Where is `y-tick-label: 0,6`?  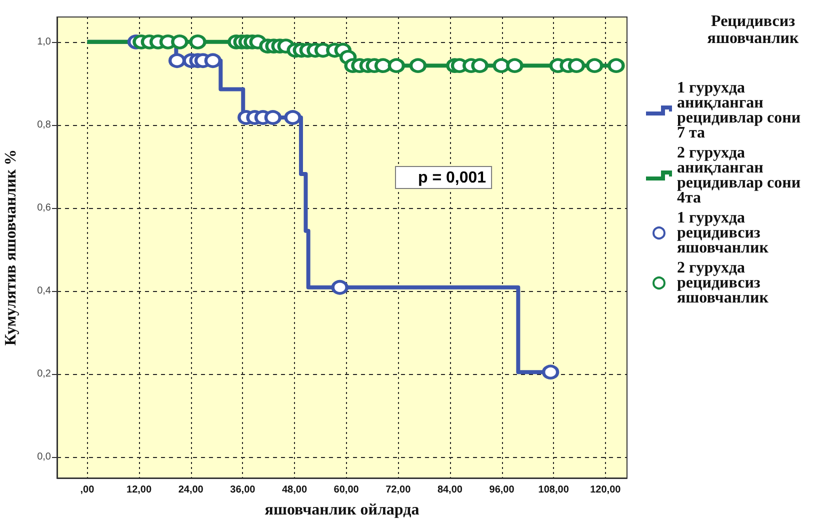 y-tick-label: 0,6 is located at coordinates (44, 208).